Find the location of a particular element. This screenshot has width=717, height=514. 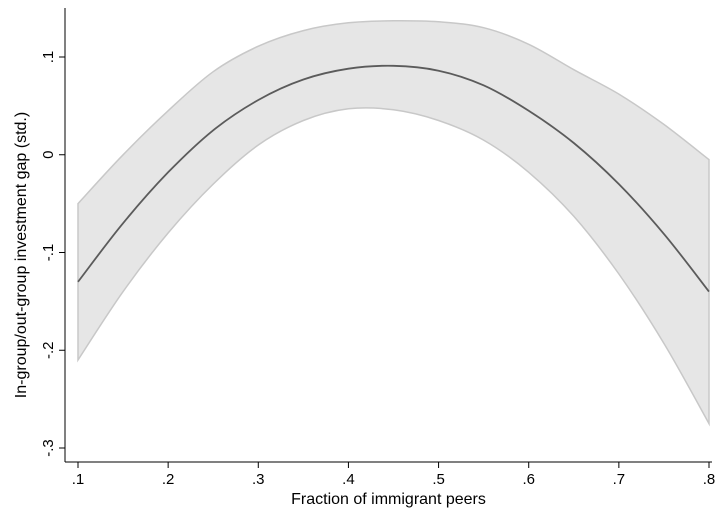

x-tick-label: .7 is located at coordinates (619, 479).